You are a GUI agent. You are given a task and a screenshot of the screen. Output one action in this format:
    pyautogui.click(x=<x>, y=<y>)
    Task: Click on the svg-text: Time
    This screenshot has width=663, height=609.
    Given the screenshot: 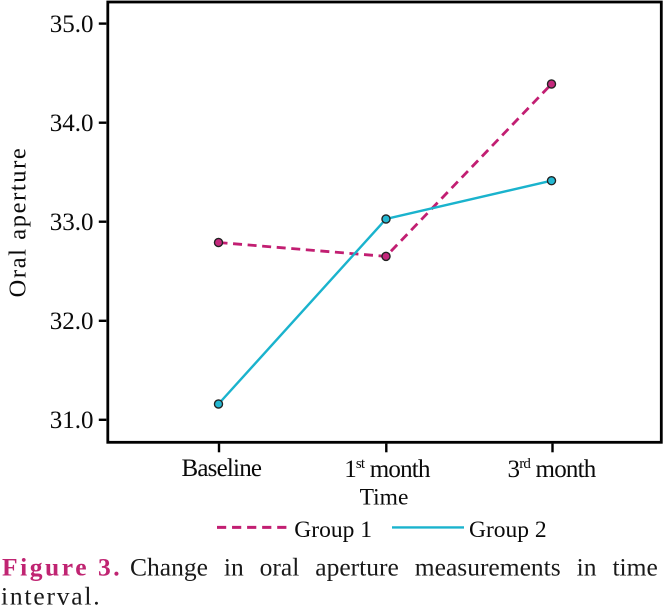 What is the action you would take?
    pyautogui.click(x=384, y=497)
    